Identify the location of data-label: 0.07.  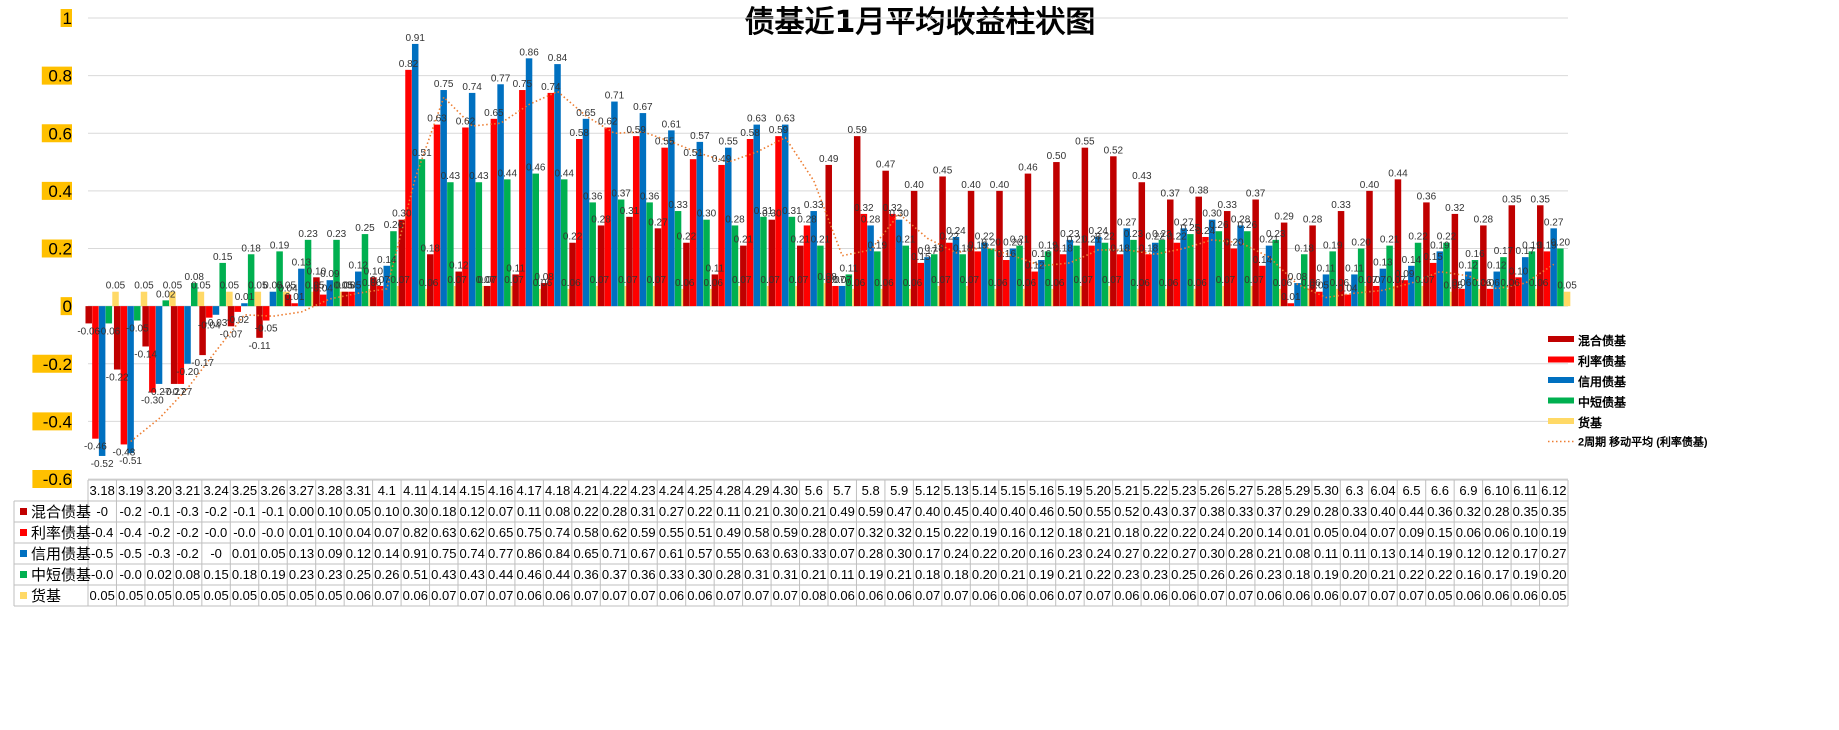
(628, 280).